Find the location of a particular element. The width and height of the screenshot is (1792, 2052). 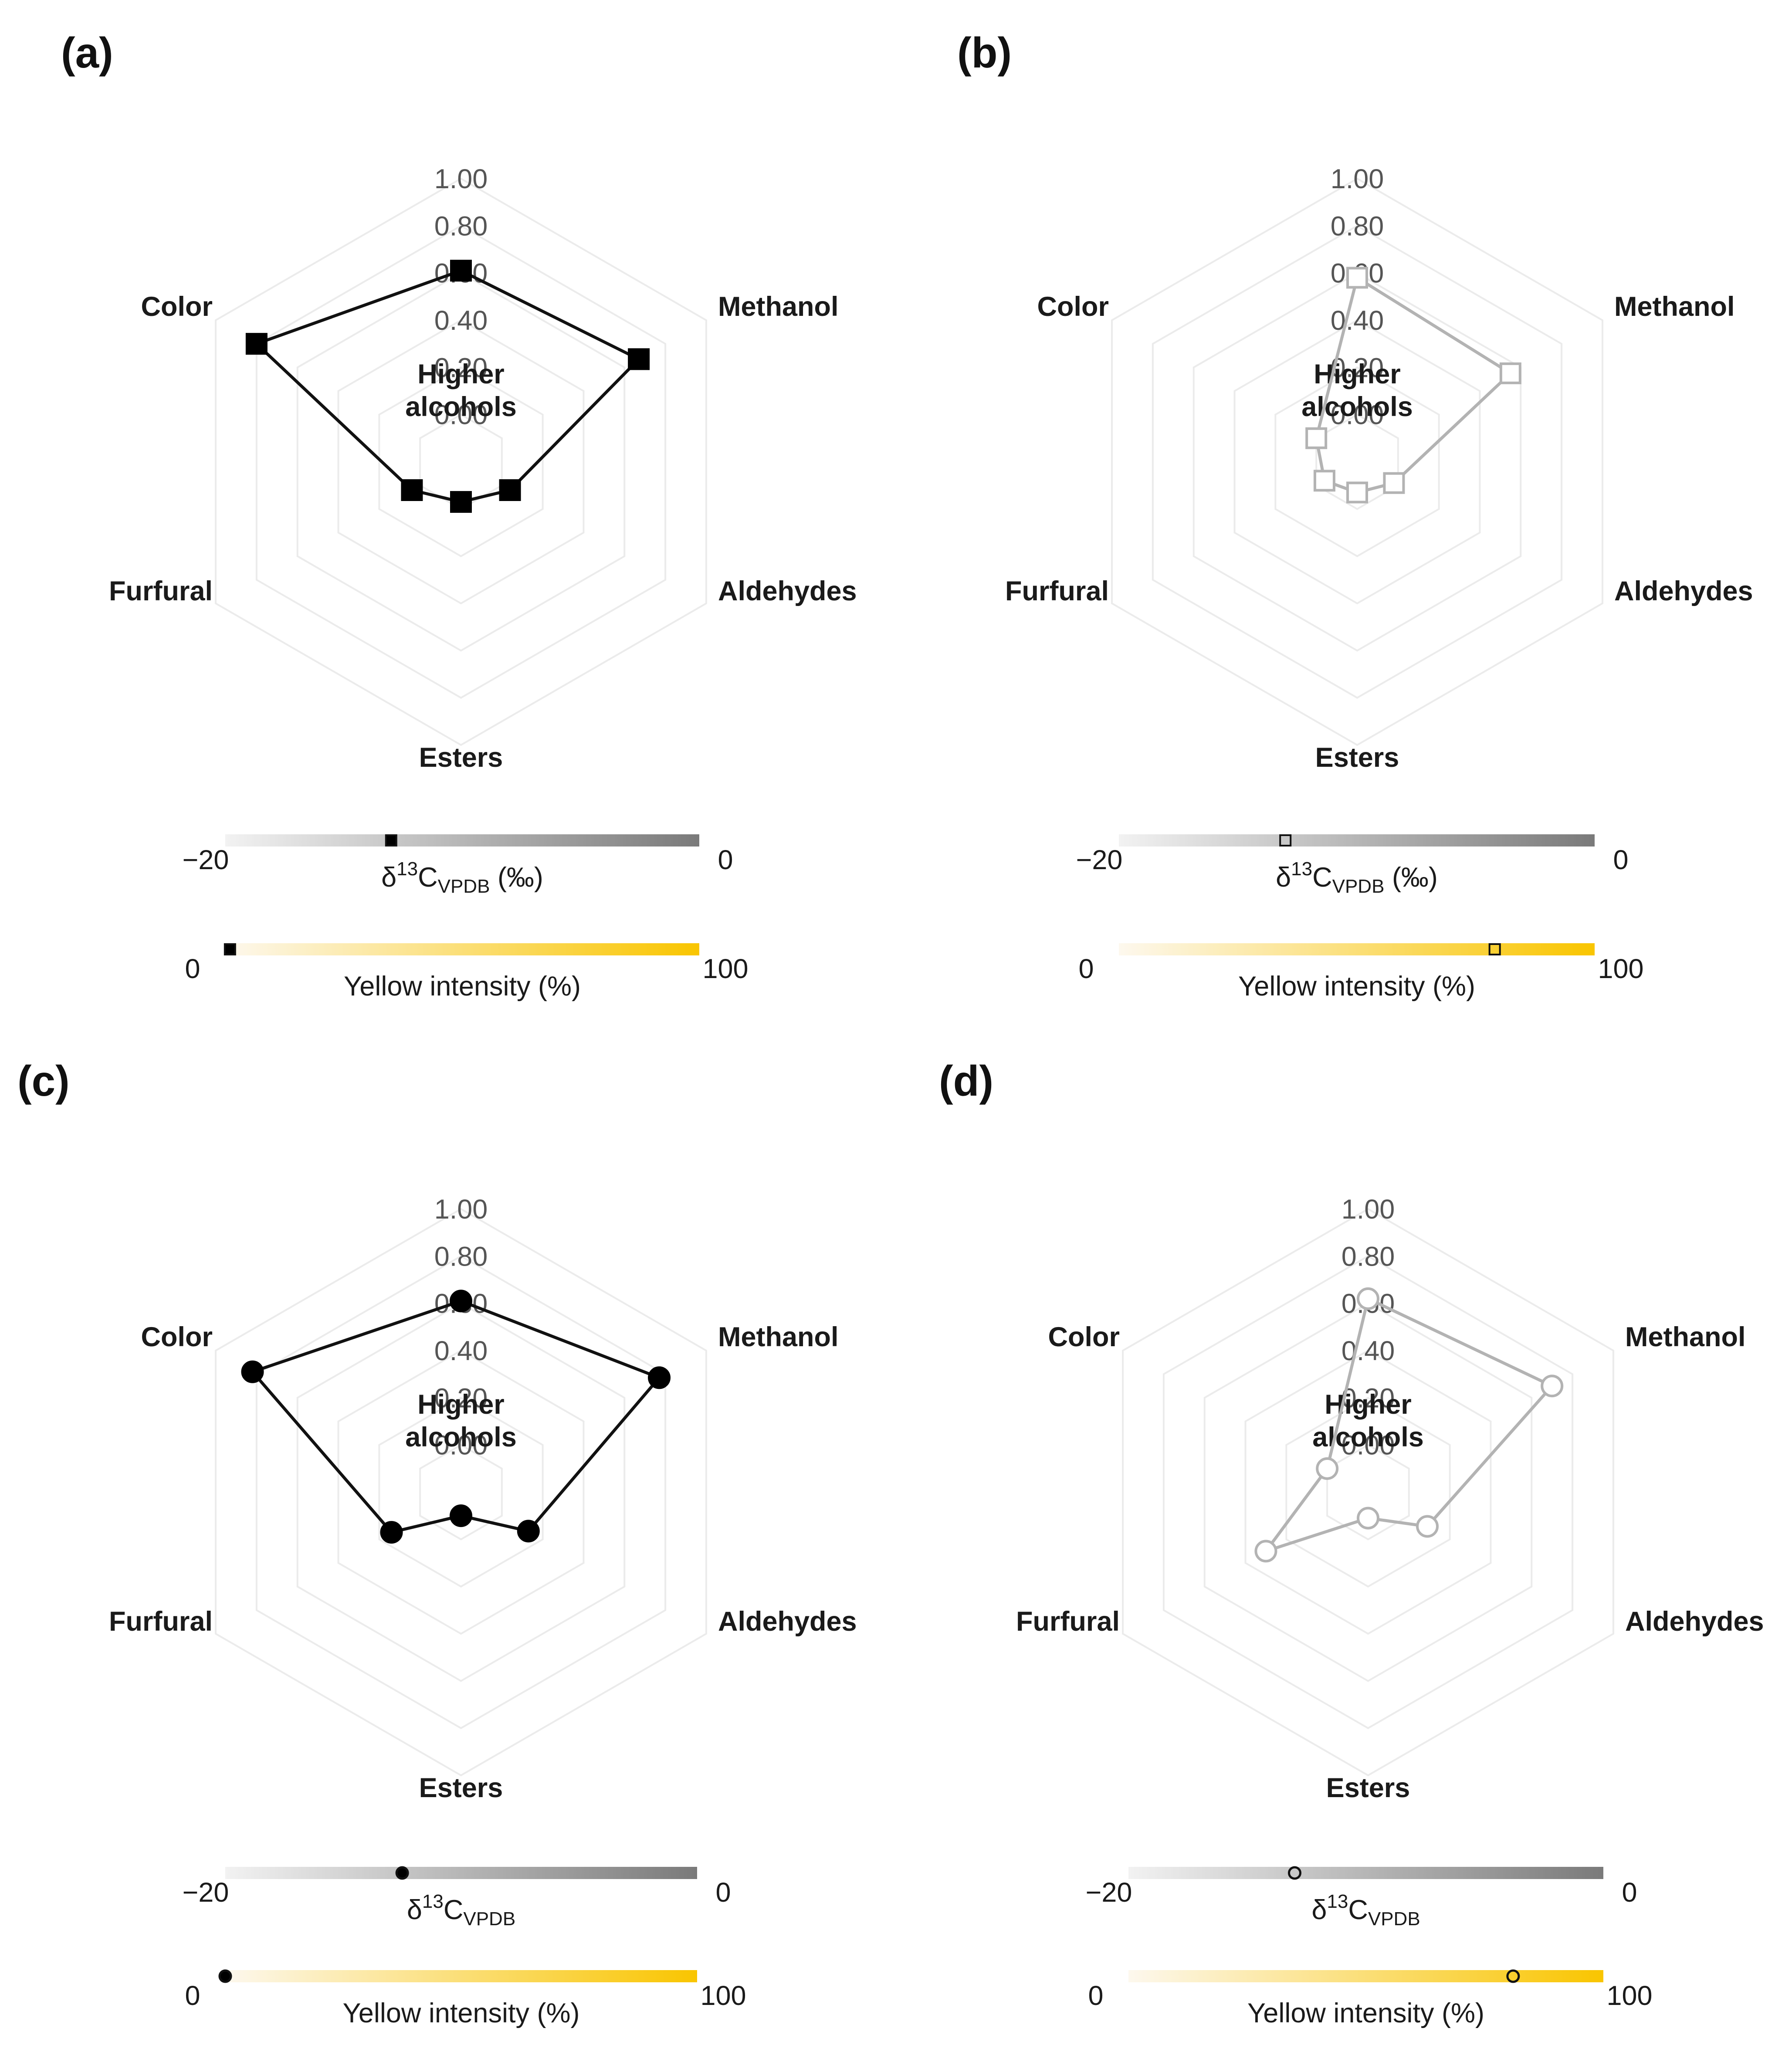

panel-label: (b) is located at coordinates (984, 53).